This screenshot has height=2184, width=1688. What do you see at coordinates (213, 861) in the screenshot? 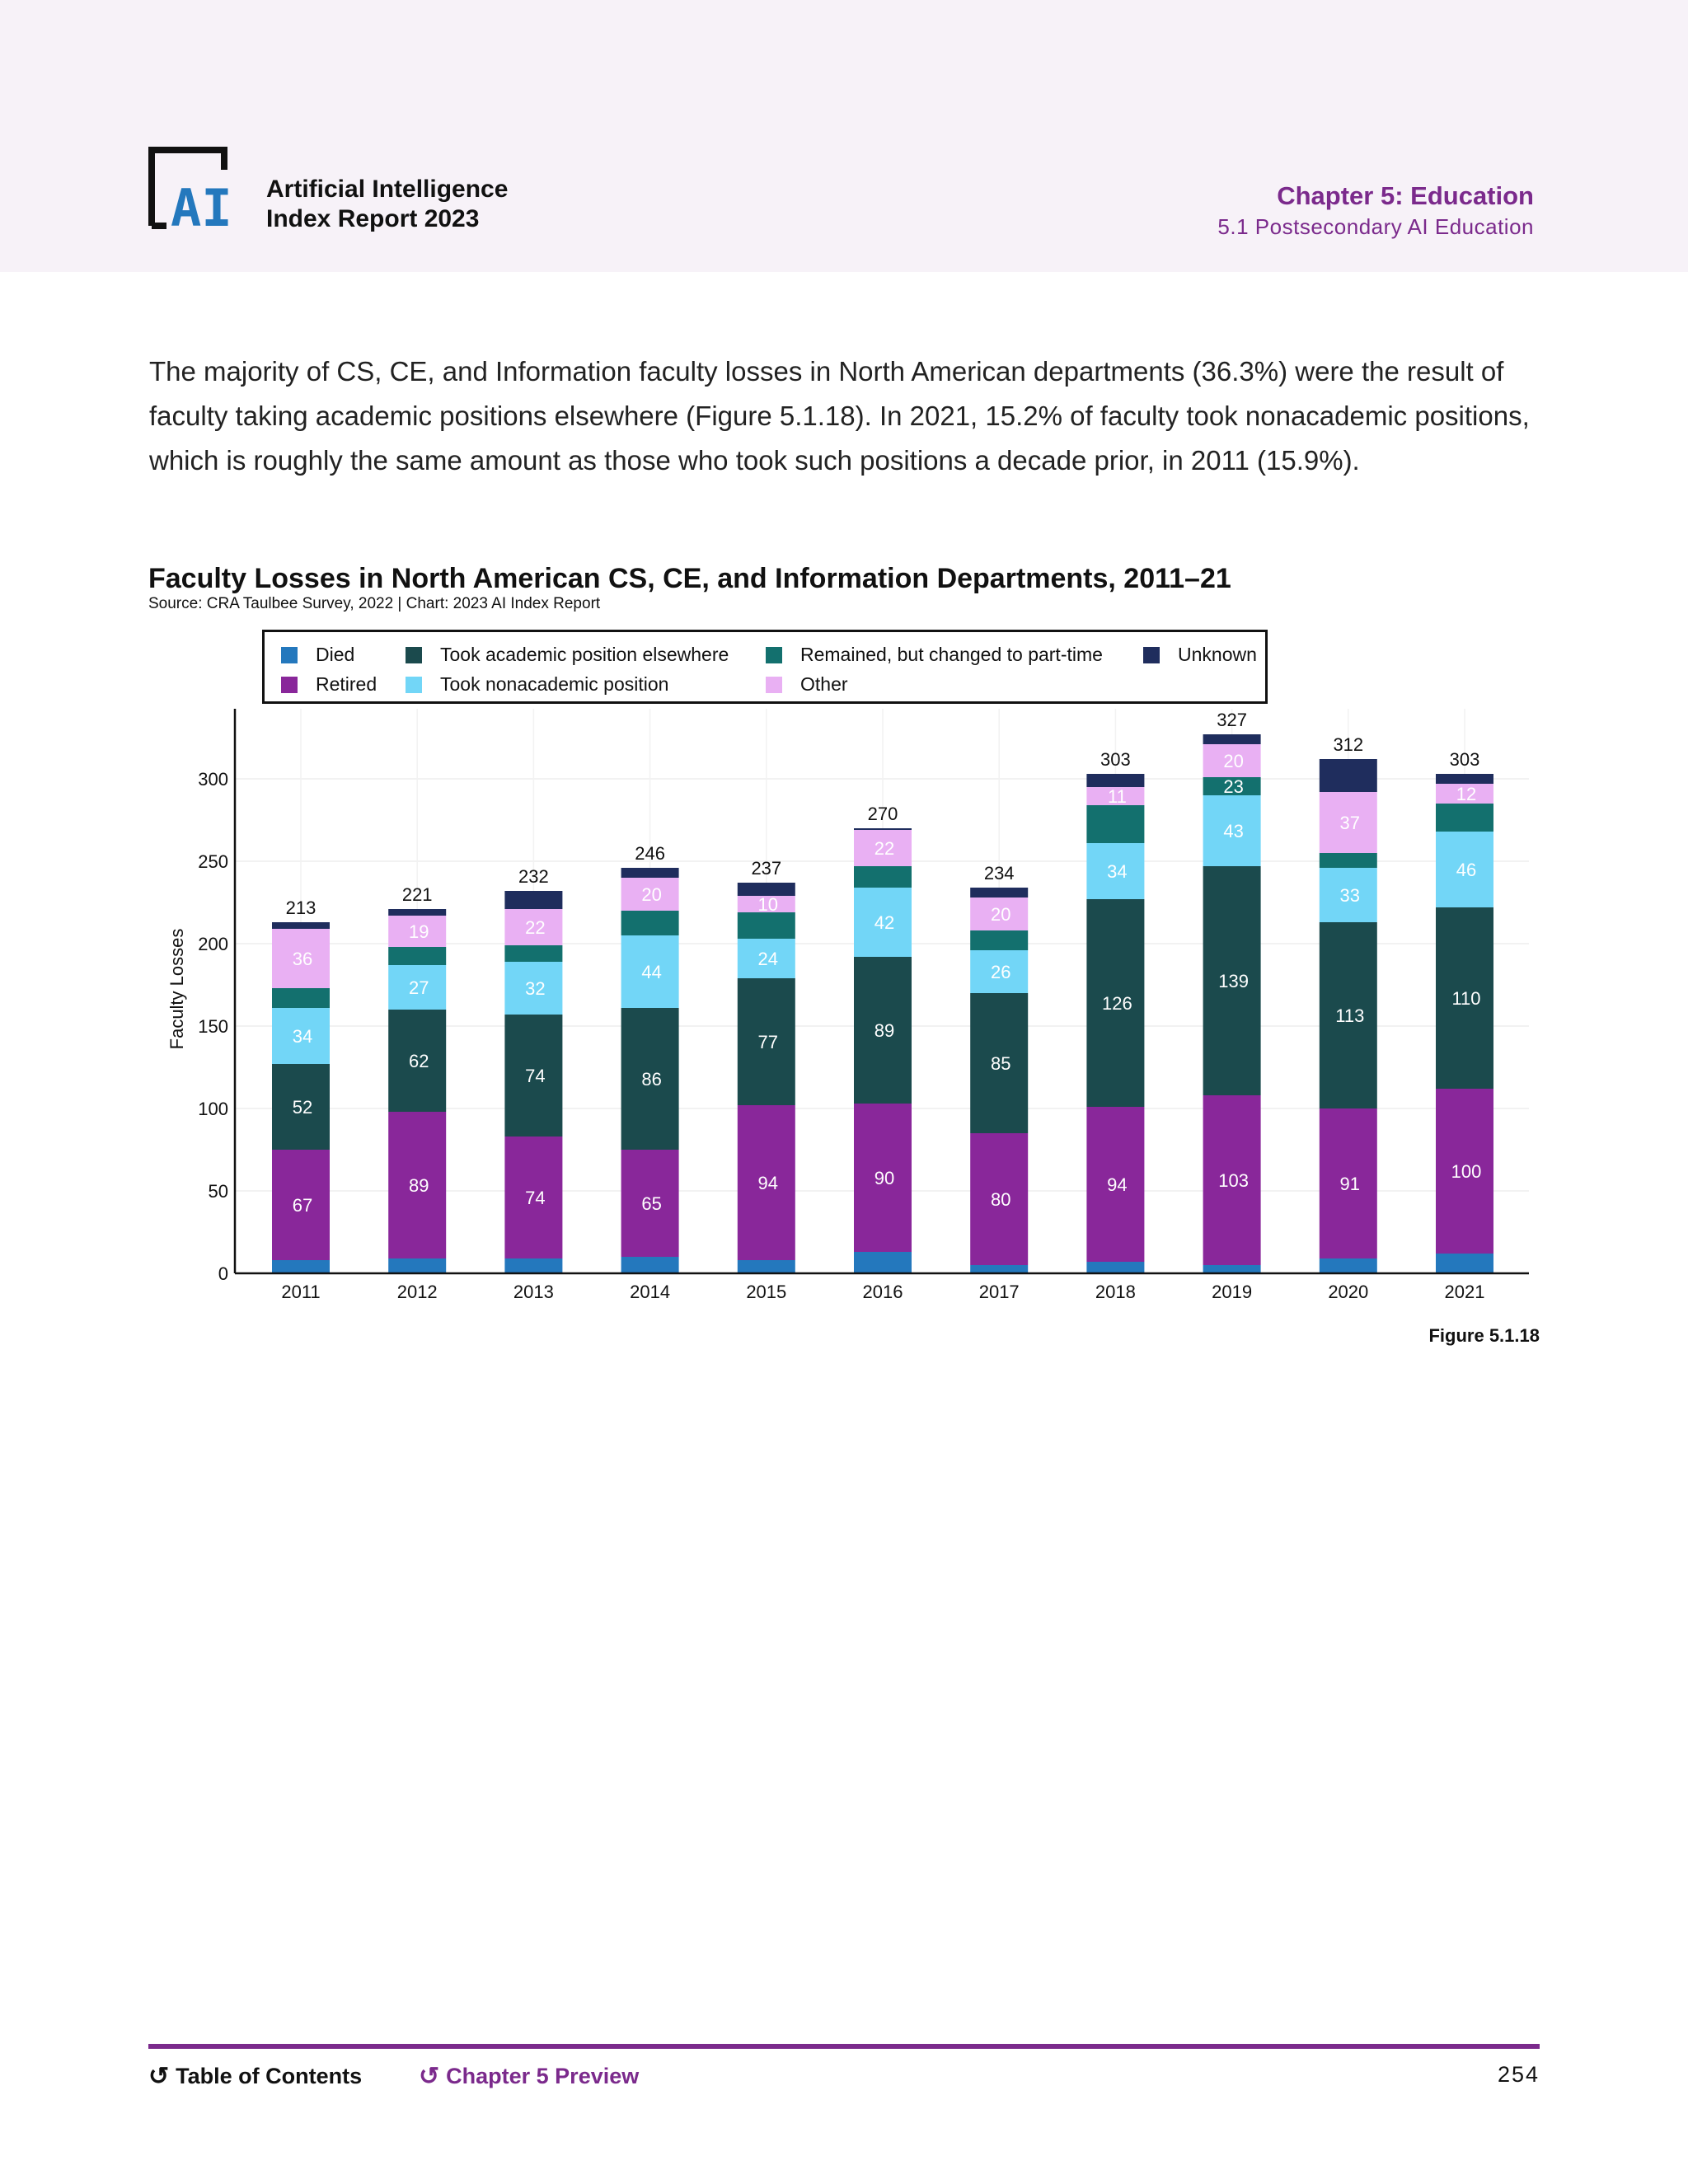
I see `y-tick-label: 250` at bounding box center [213, 861].